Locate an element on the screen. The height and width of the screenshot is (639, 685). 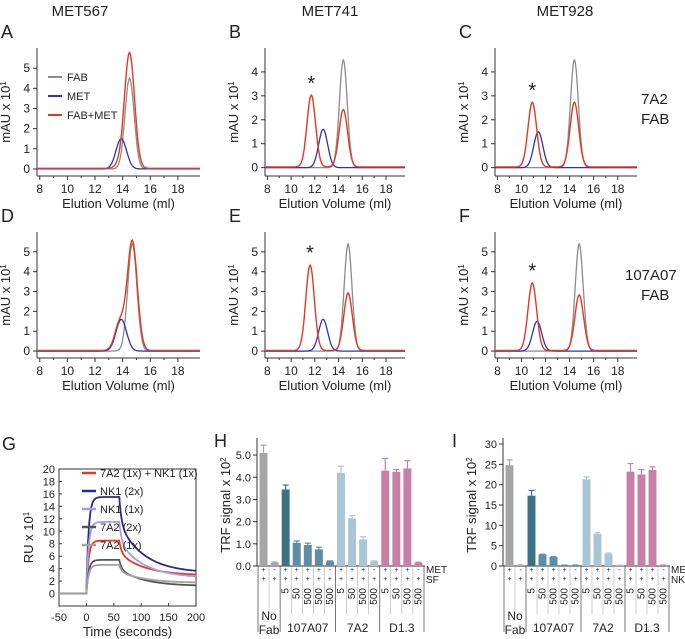
panel-letter: B is located at coordinates (235, 32).